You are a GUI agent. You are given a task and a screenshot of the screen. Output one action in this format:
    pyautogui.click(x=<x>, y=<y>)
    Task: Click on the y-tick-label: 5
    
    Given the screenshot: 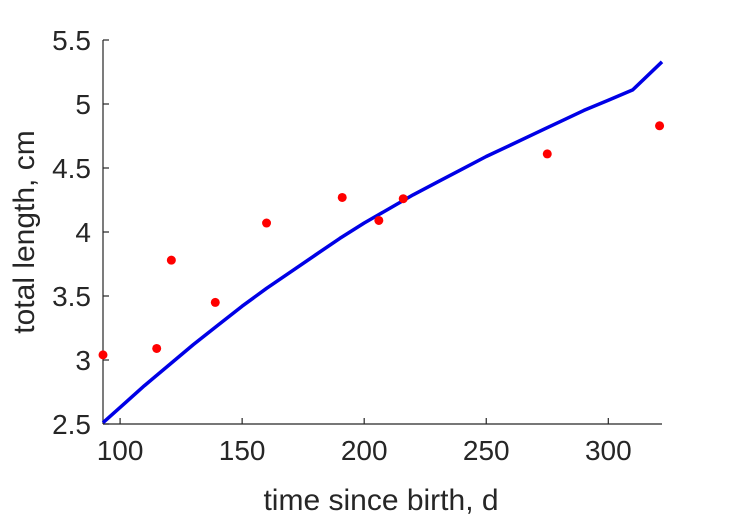 What is the action you would take?
    pyautogui.click(x=83, y=104)
    